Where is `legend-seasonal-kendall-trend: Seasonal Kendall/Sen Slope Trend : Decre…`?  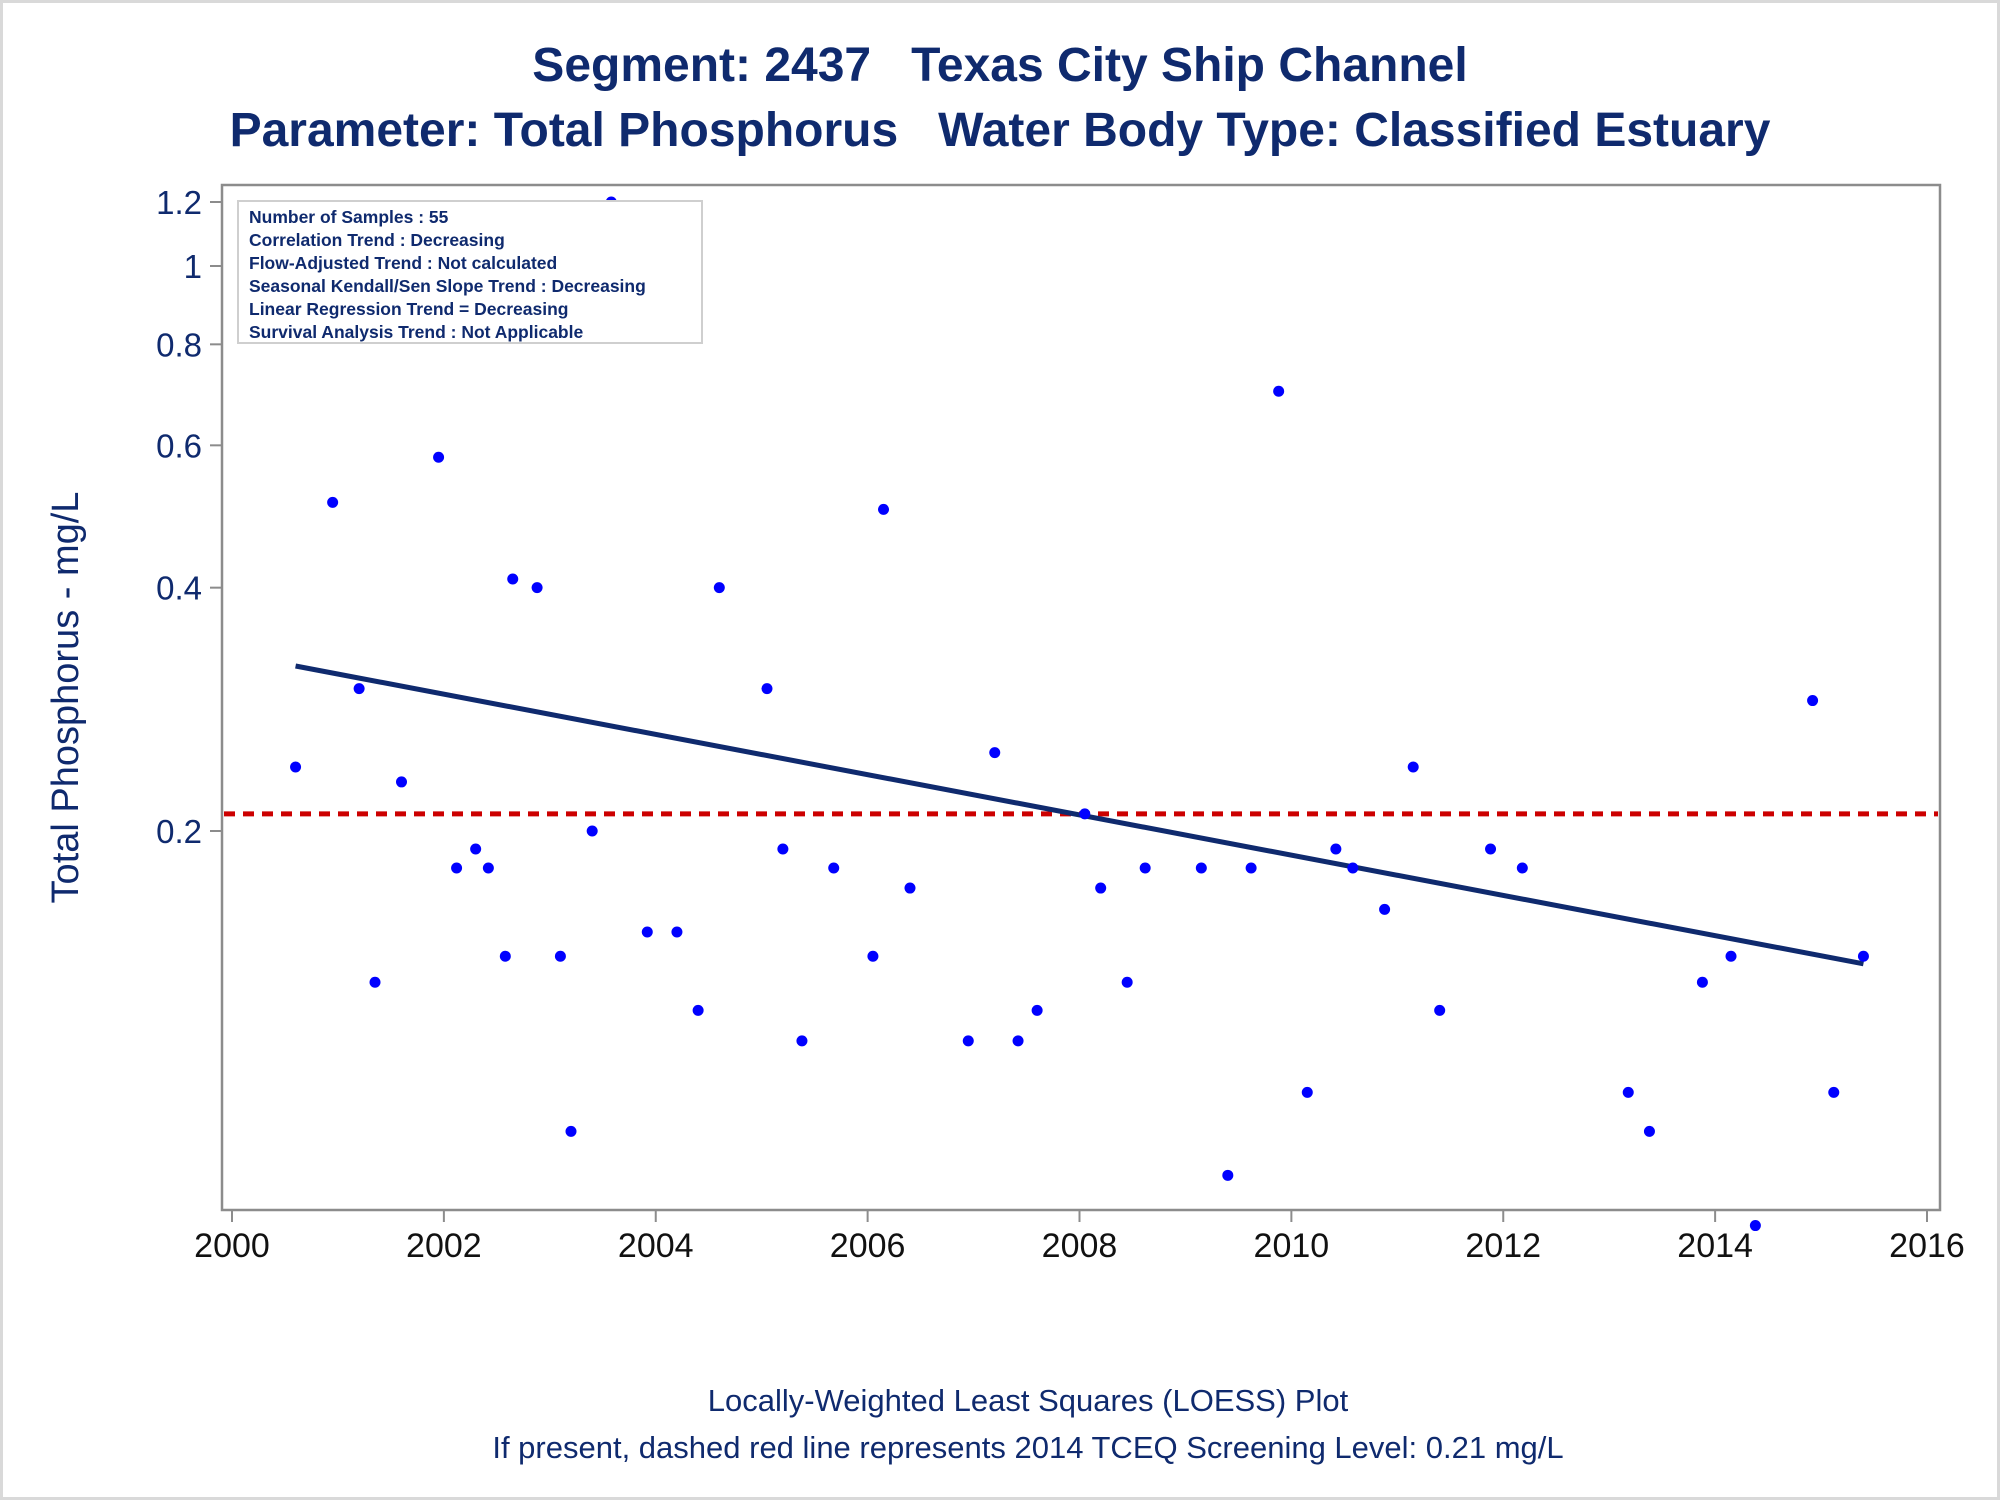 legend-seasonal-kendall-trend: Seasonal Kendall/Sen Slope Trend : Decre… is located at coordinates (447, 286).